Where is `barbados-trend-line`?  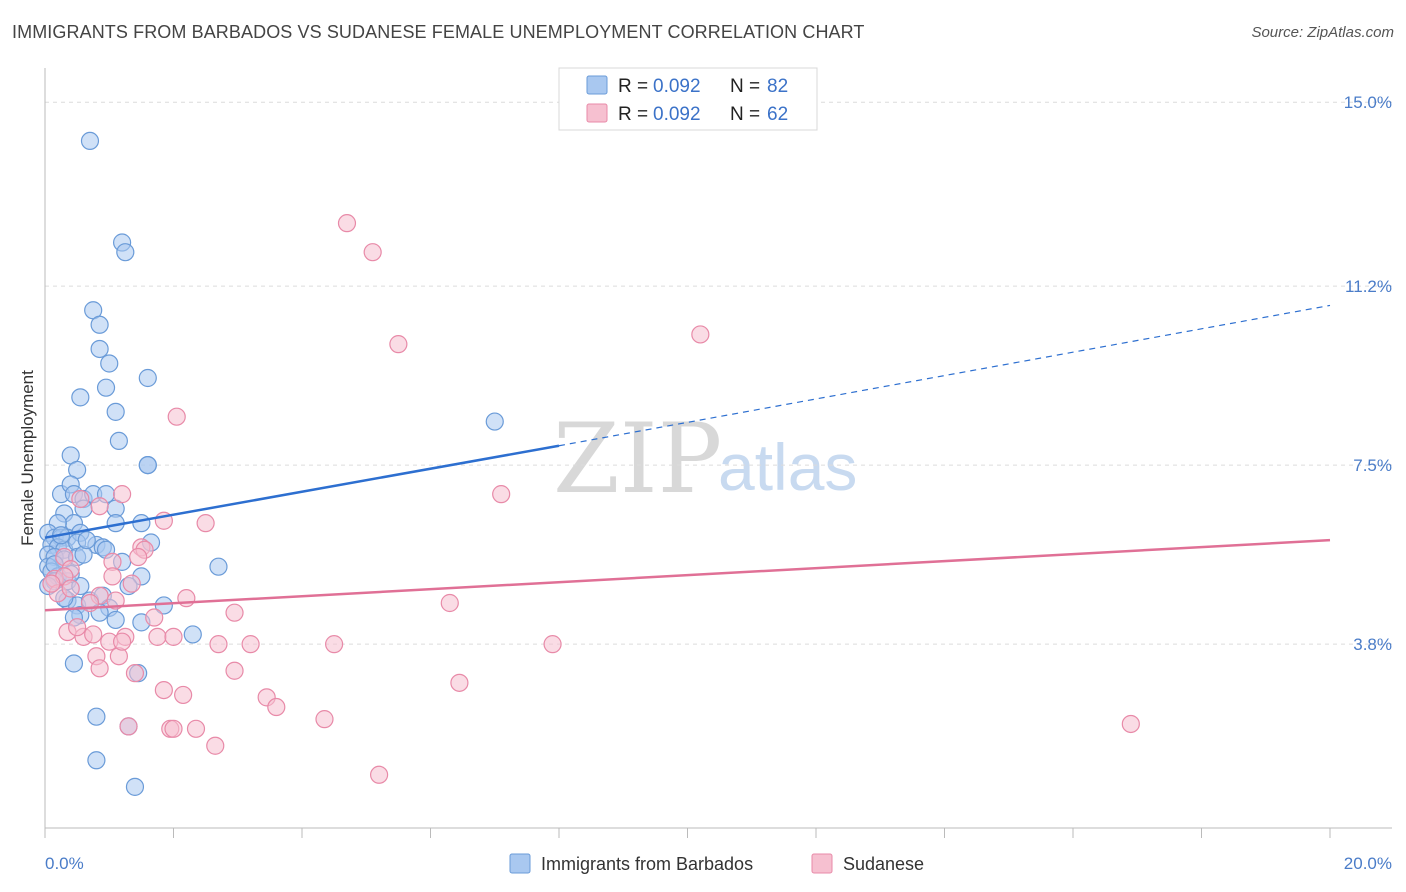 barbados-trend-line is located at coordinates (302, 491).